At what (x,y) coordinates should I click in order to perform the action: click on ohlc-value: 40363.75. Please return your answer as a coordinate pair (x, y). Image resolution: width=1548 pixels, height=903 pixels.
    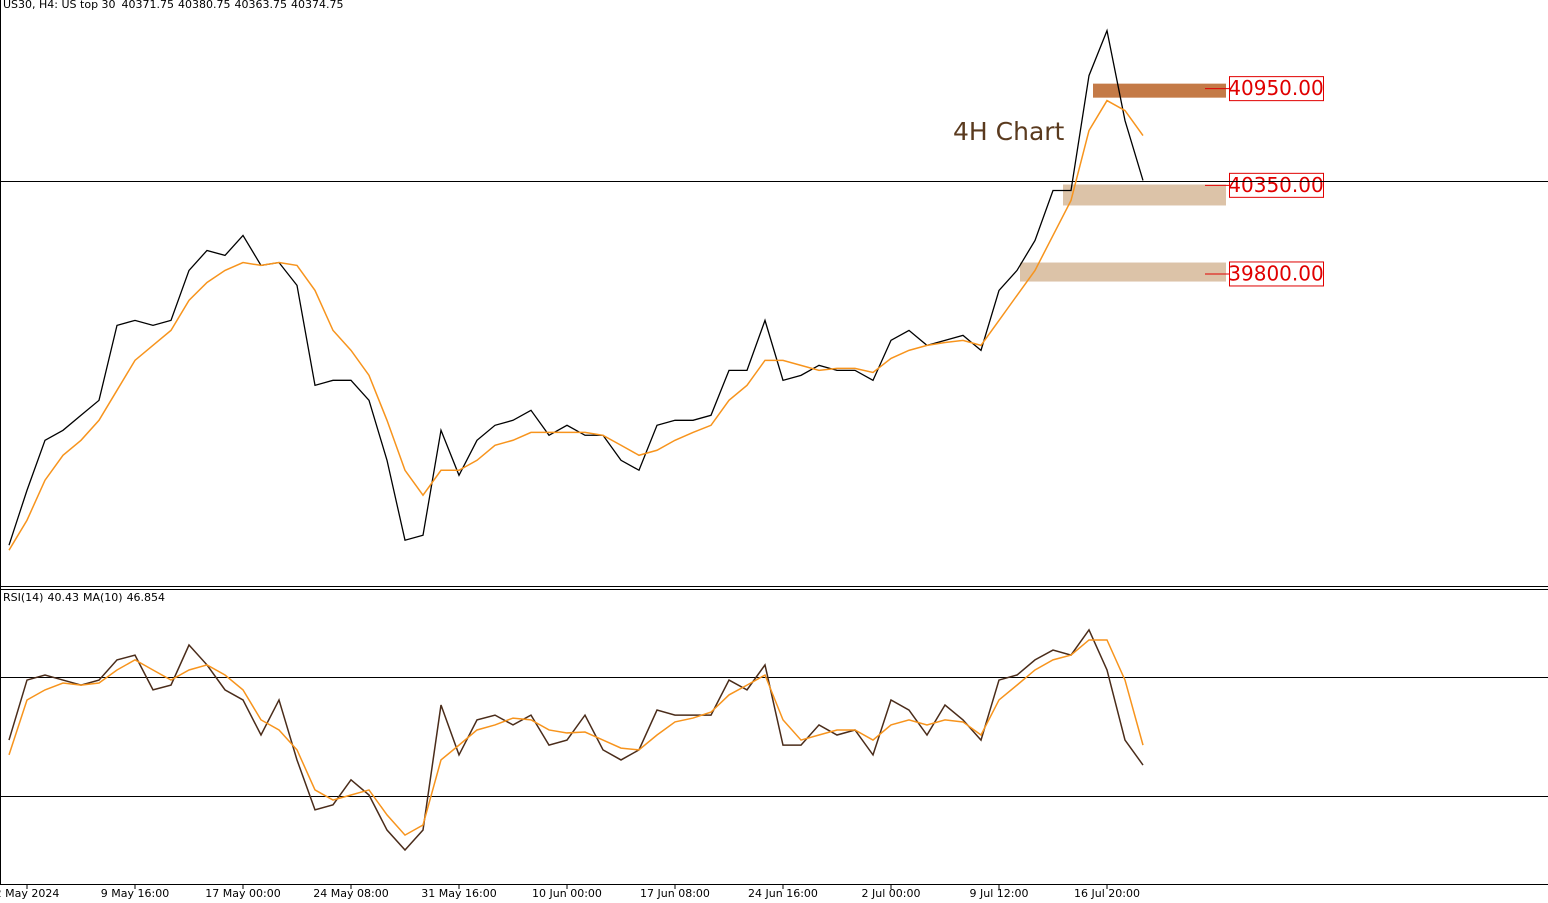
    Looking at the image, I should click on (261, 5).